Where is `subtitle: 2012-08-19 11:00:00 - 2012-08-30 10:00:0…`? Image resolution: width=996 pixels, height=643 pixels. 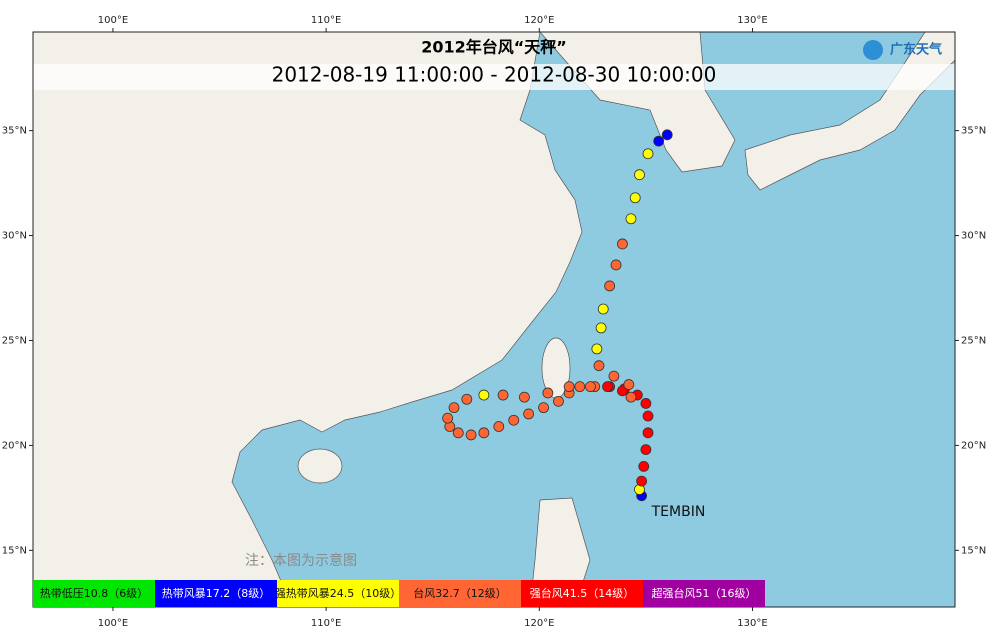
subtitle: 2012-08-19 11:00:00 - 2012-08-30 10:00:0… is located at coordinates (494, 75).